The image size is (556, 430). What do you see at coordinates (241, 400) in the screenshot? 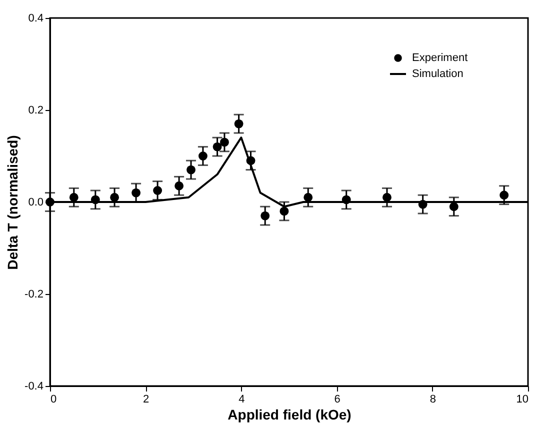
I see `x-tick-label: 4` at bounding box center [241, 400].